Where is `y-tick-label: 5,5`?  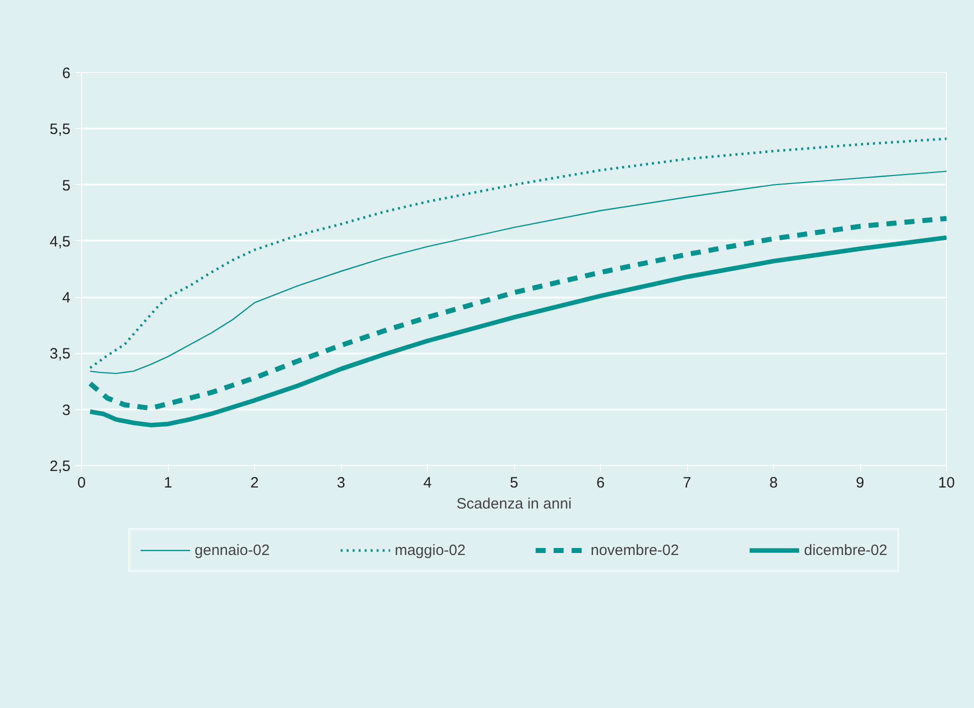 y-tick-label: 5,5 is located at coordinates (60, 129).